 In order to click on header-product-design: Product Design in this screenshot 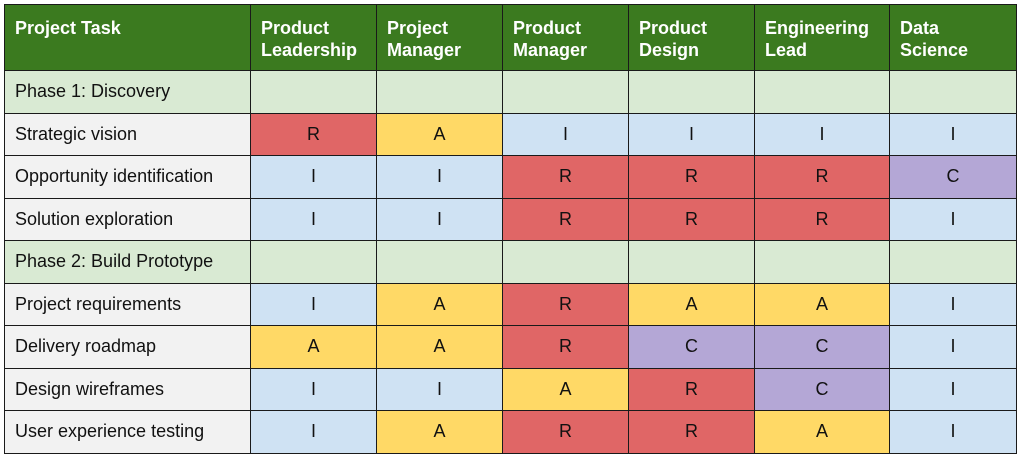, I will do `click(691, 37)`.